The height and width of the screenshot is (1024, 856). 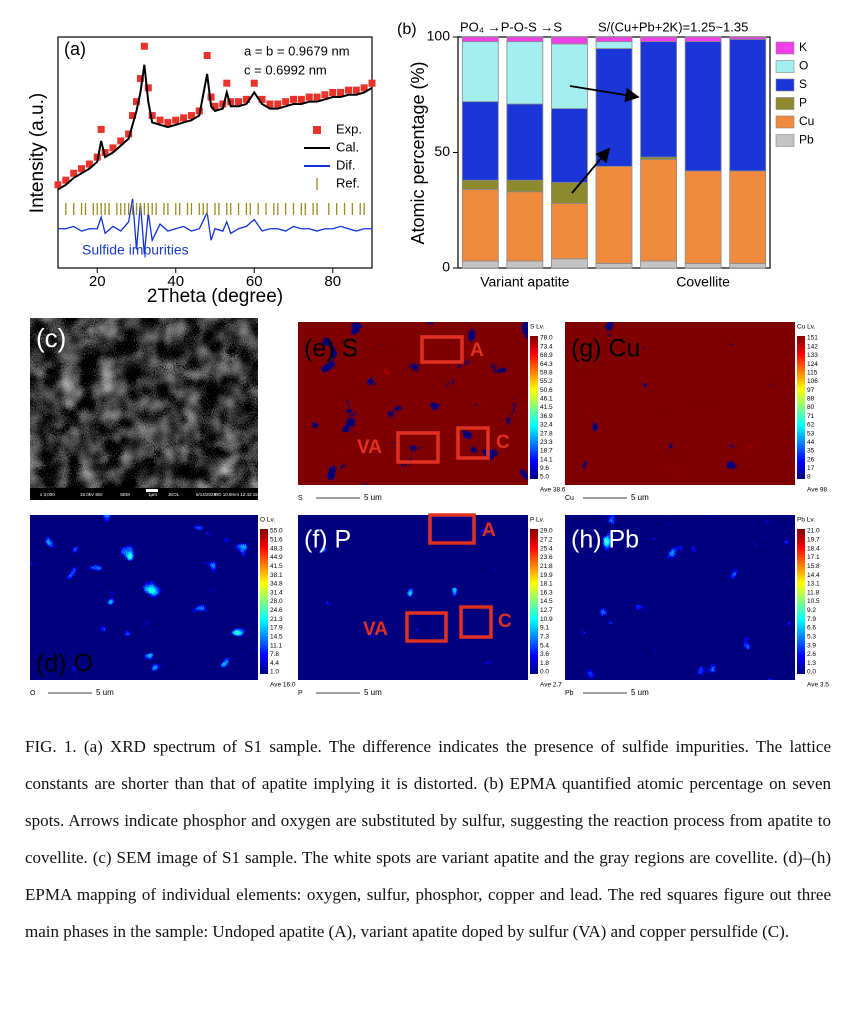 What do you see at coordinates (64, 664) in the screenshot?
I see `panel-label: (d) O` at bounding box center [64, 664].